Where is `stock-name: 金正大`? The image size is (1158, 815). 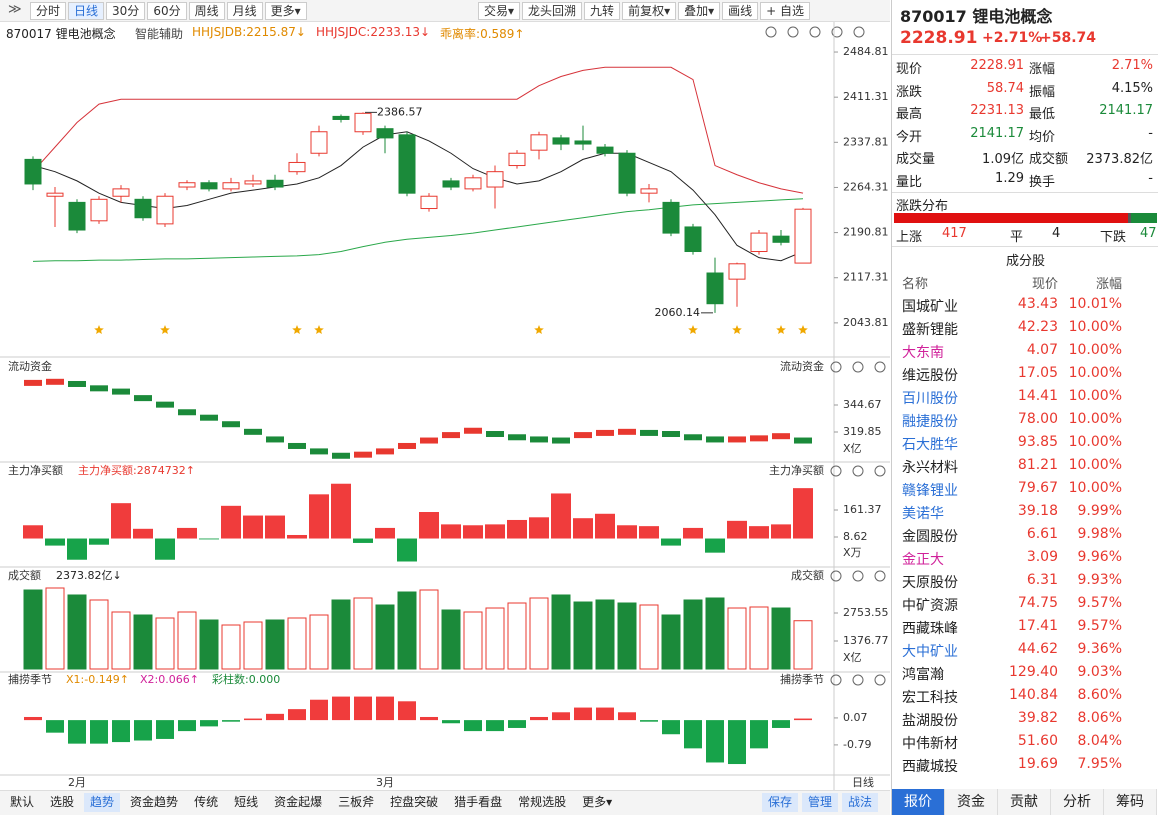 stock-name: 金正大 is located at coordinates (923, 560).